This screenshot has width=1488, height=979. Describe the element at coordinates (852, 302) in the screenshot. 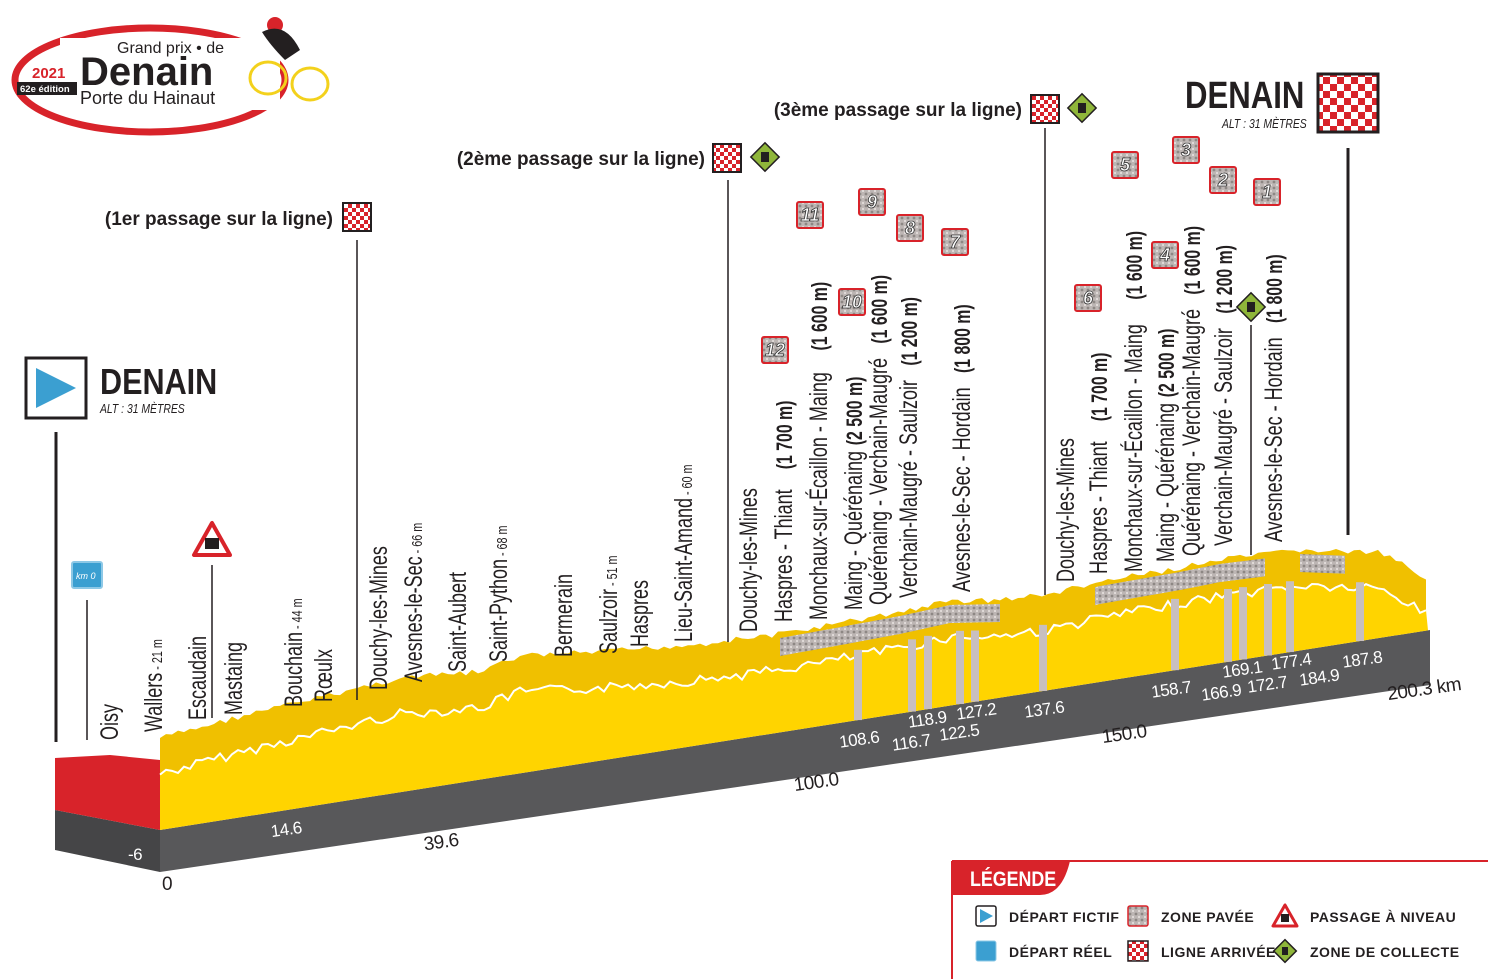

I see `cobblestone-icon: 10` at that location.